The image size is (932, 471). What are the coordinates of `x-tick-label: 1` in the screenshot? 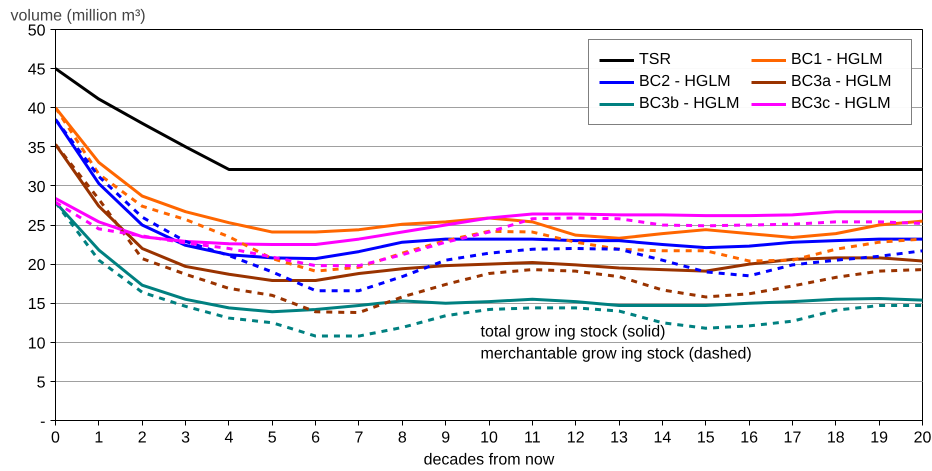 It's located at (99, 438).